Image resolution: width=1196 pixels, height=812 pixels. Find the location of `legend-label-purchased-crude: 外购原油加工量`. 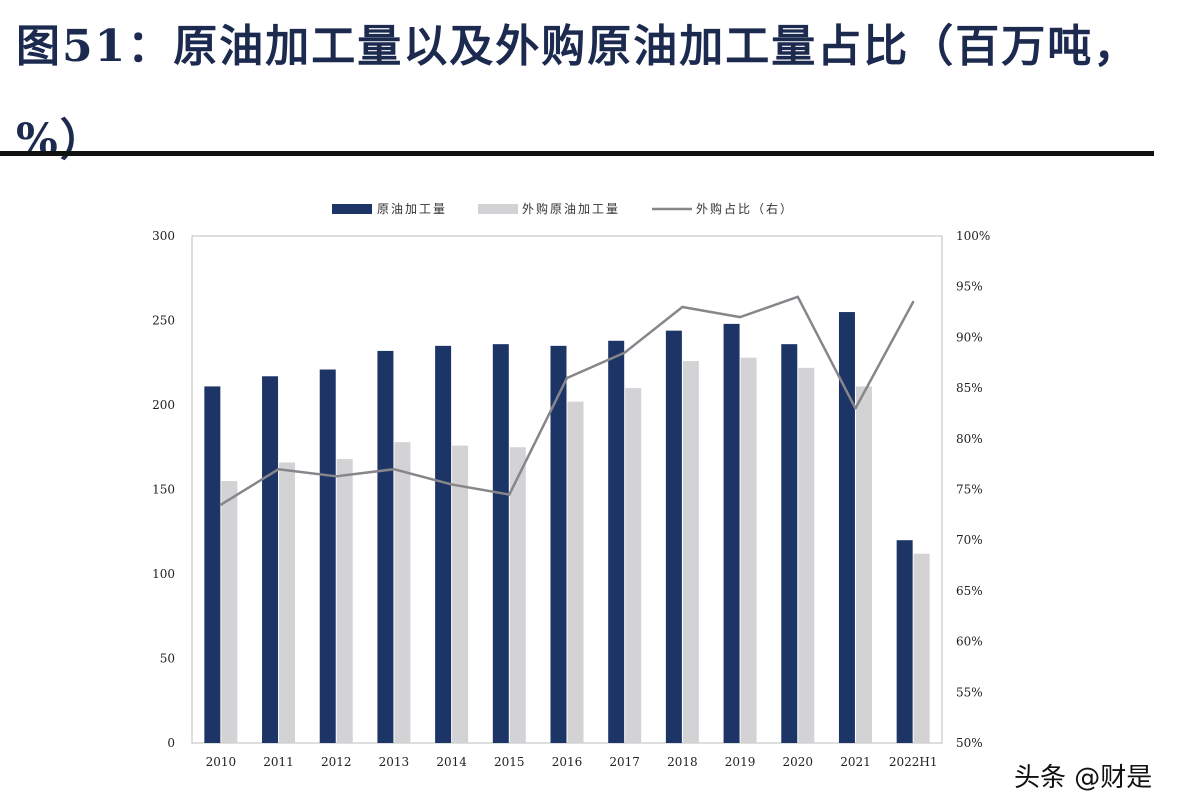

legend-label-purchased-crude: 外购原油加工量 is located at coordinates (571, 208).